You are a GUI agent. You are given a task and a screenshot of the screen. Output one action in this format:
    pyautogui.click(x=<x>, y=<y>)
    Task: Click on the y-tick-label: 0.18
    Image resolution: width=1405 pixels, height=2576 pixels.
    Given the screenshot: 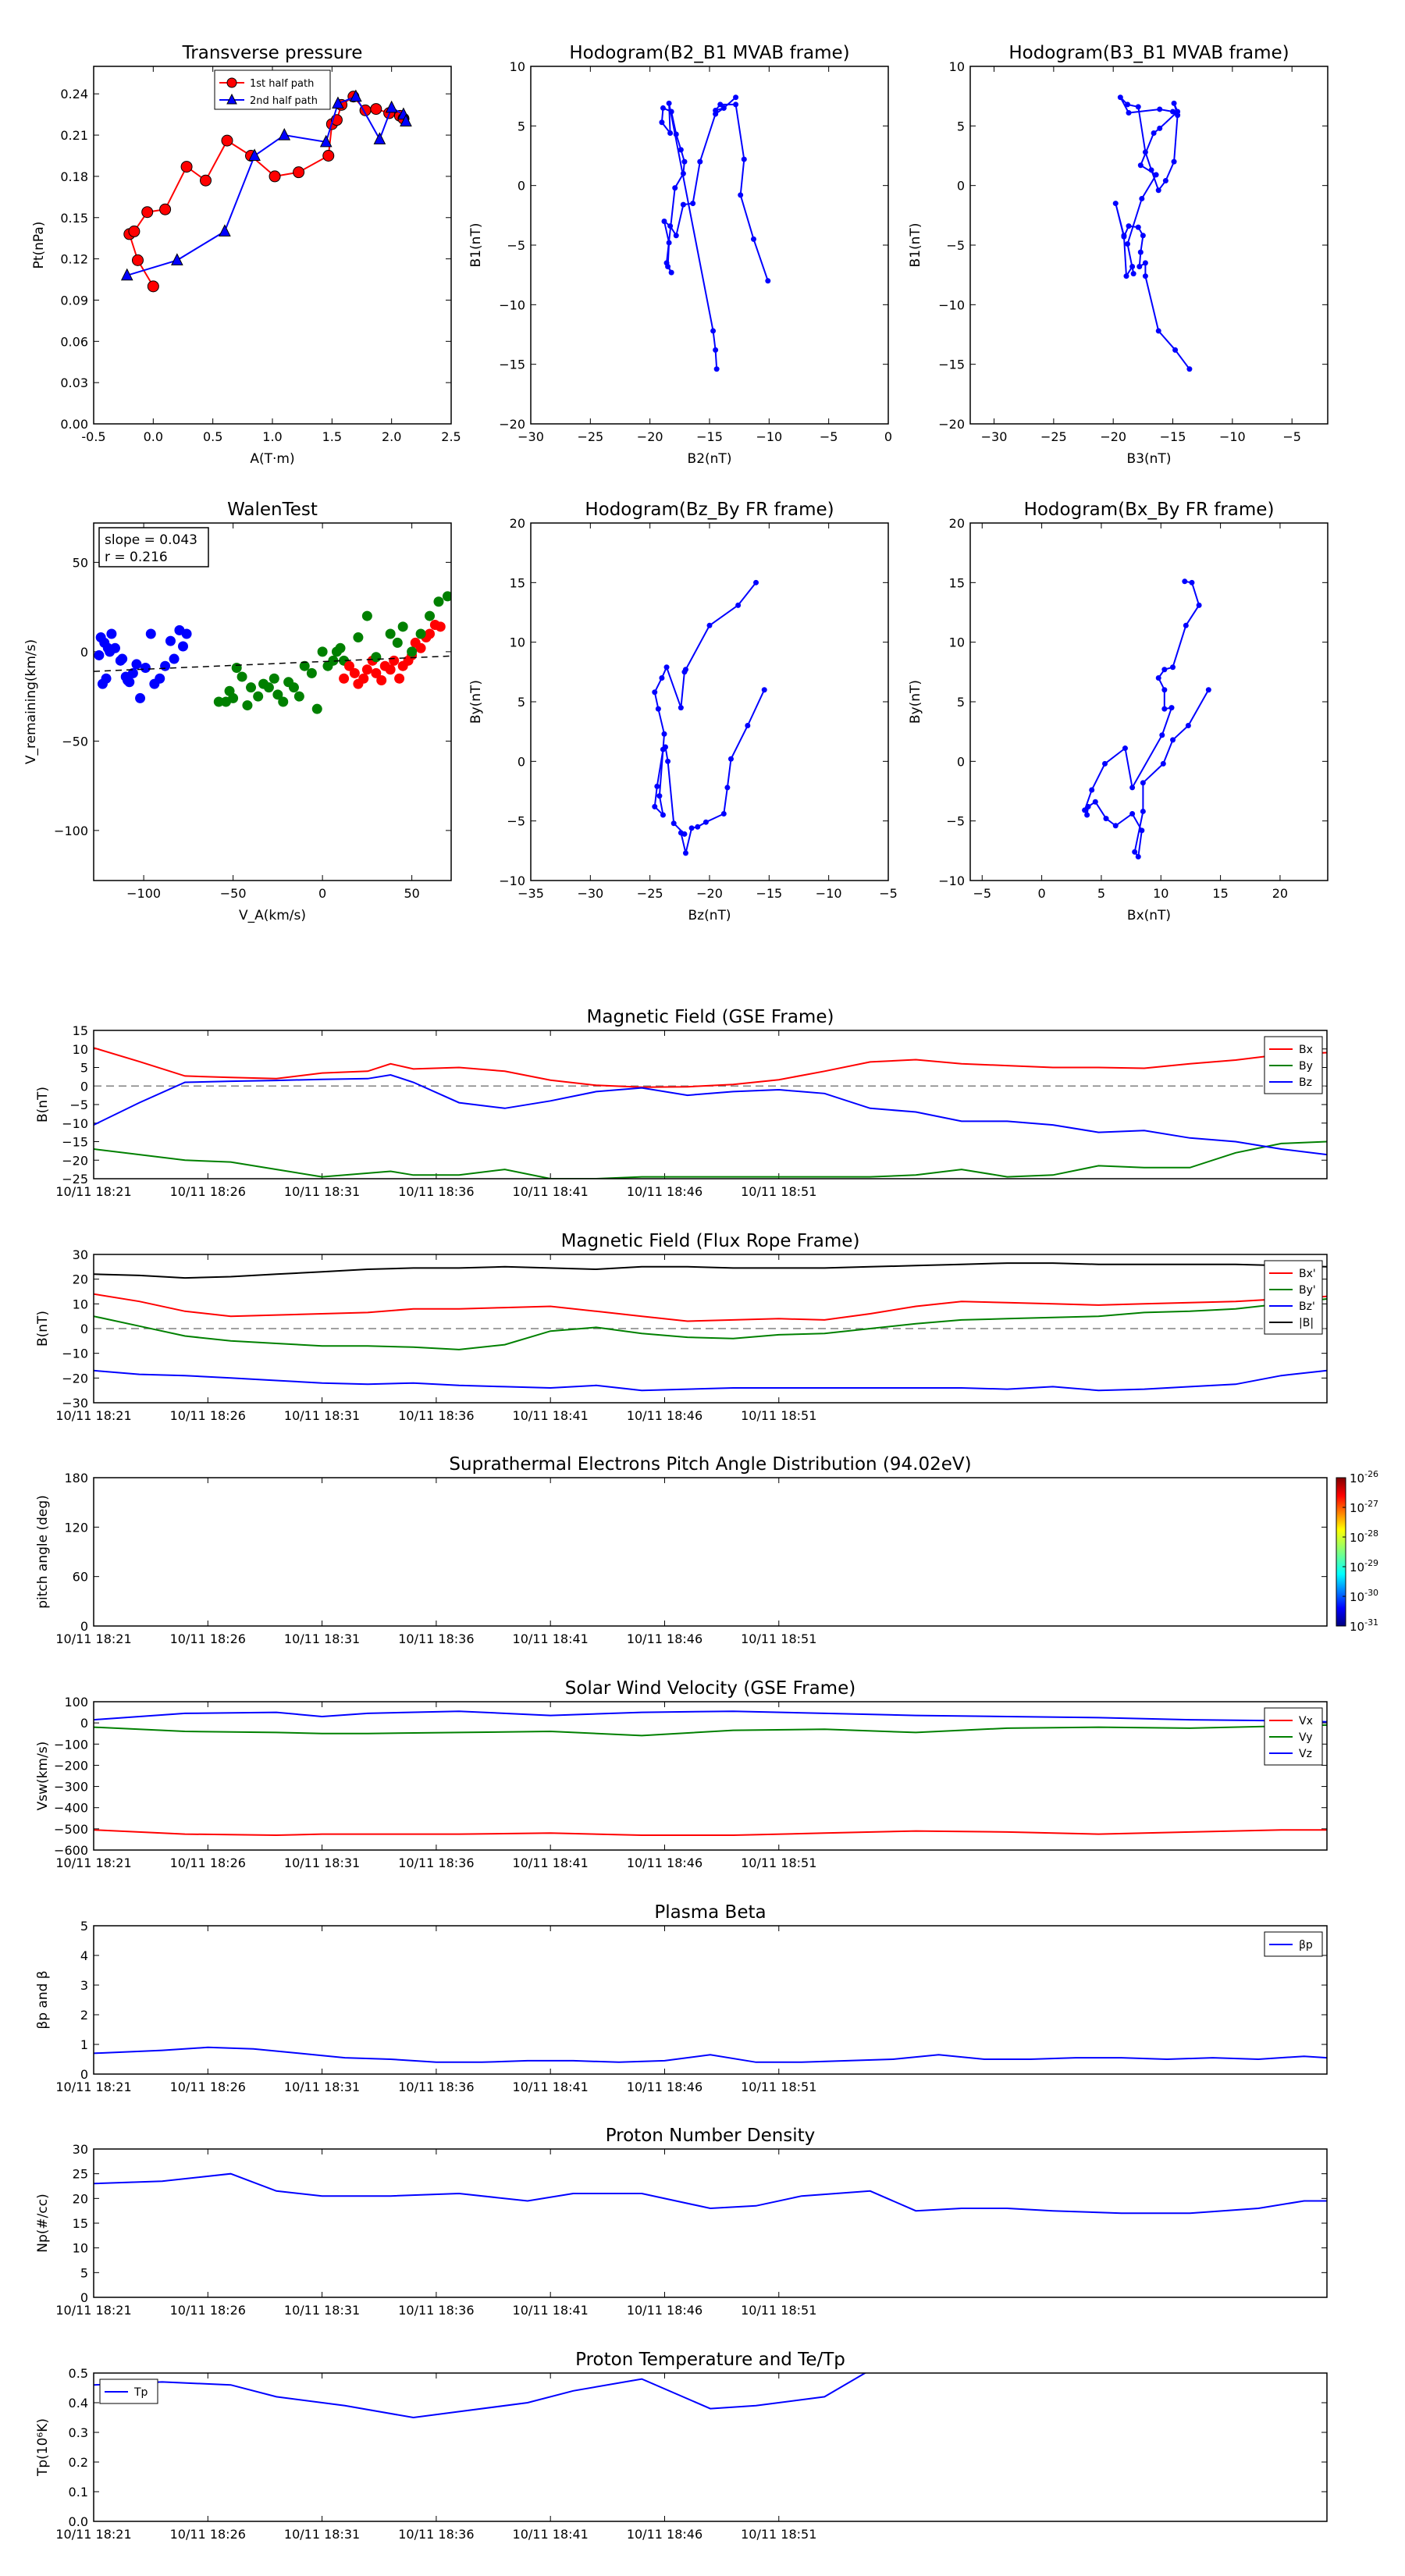 What is the action you would take?
    pyautogui.click(x=74, y=176)
    